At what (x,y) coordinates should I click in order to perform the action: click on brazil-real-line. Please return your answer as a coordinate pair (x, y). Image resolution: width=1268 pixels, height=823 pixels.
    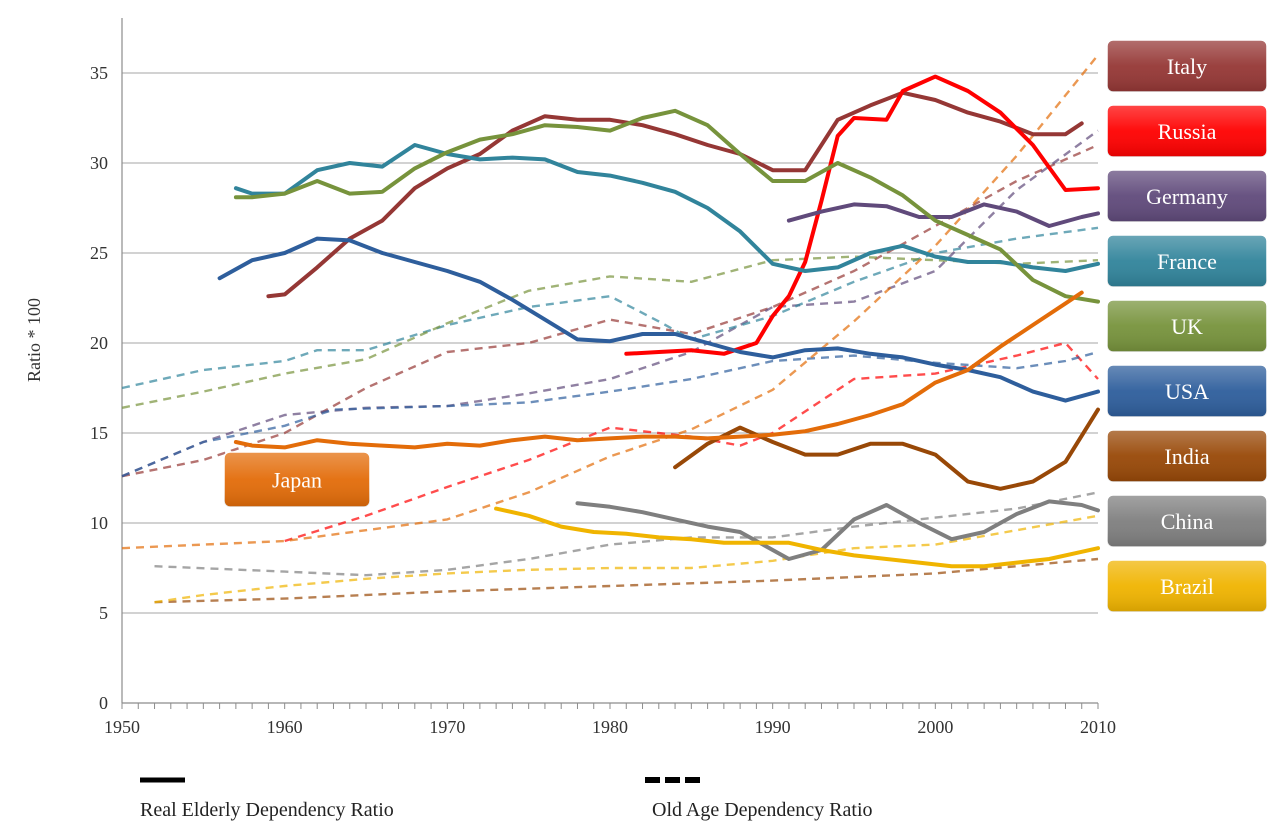
    Looking at the image, I should click on (797, 537).